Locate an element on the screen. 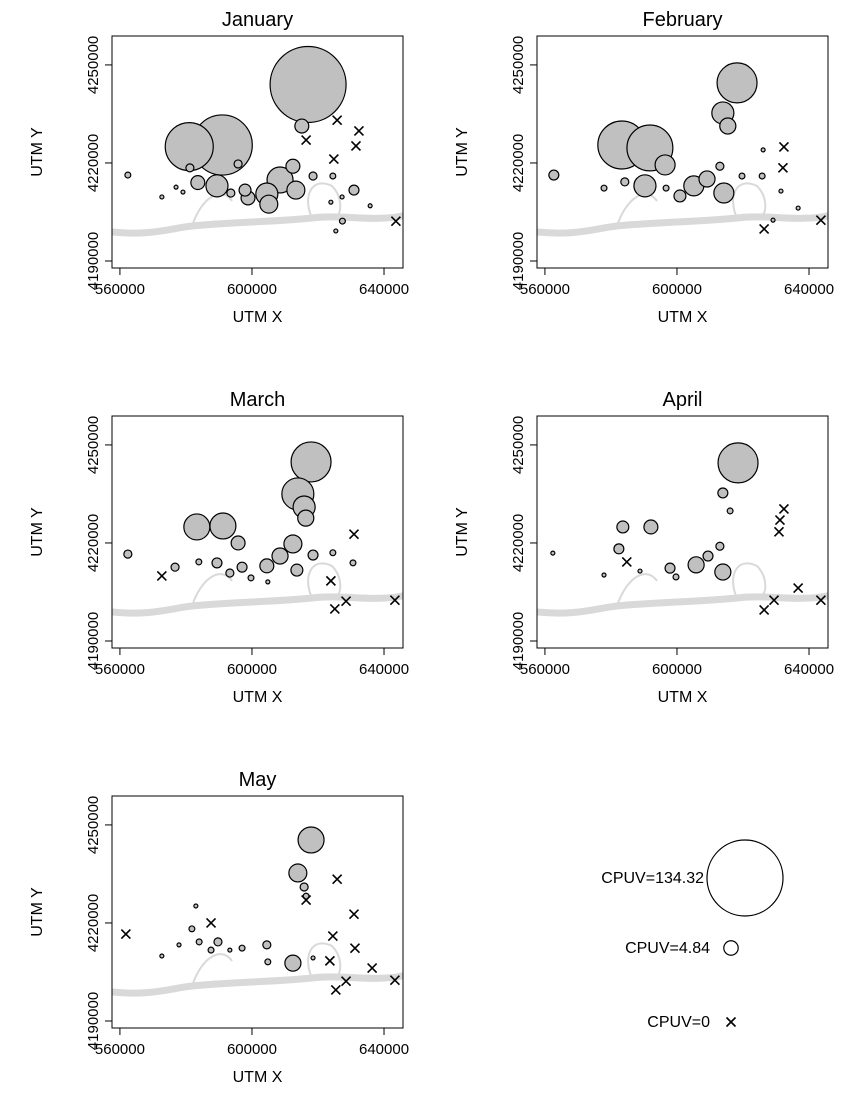 The image size is (860, 1116). panel-title: March is located at coordinates (258, 400).